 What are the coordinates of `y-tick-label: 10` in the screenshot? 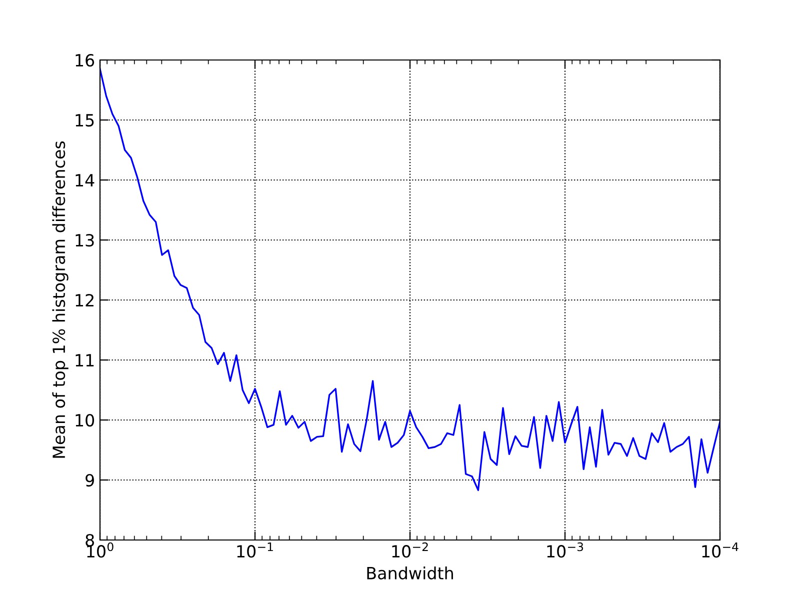 It's located at (85, 420).